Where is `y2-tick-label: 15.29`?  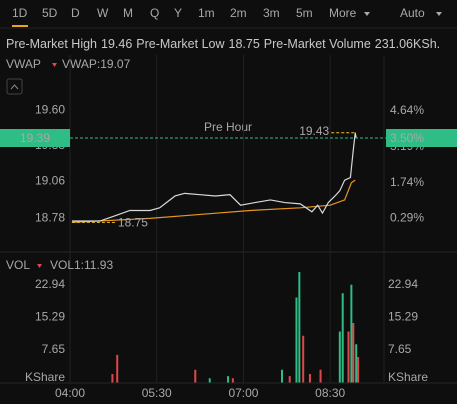
y2-tick-label: 15.29 is located at coordinates (403, 317).